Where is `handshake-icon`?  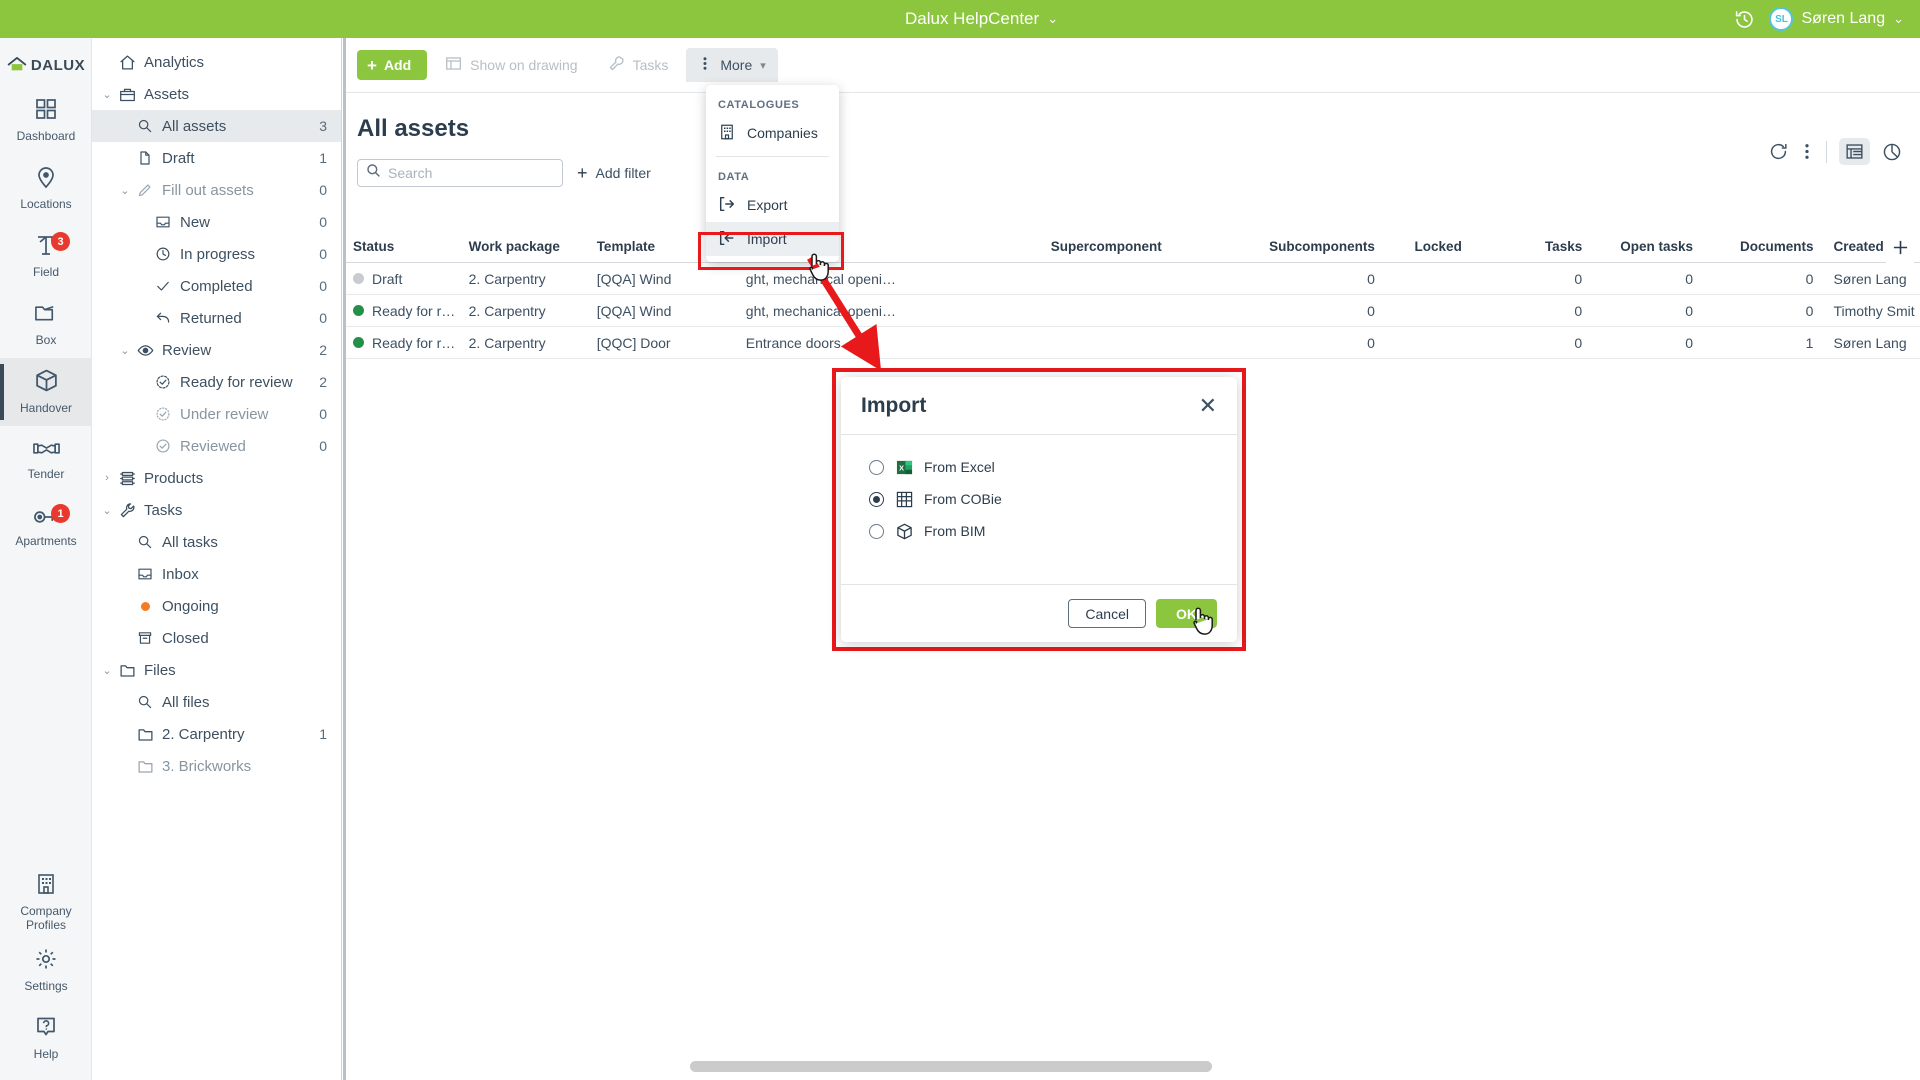 handshake-icon is located at coordinates (46, 451).